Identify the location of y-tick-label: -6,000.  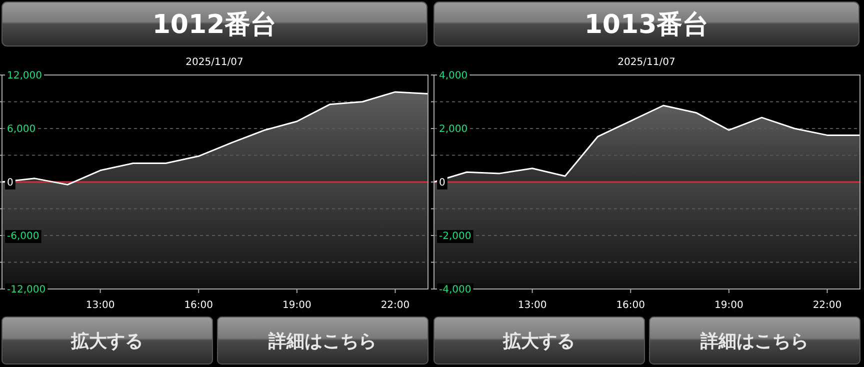
(23, 236).